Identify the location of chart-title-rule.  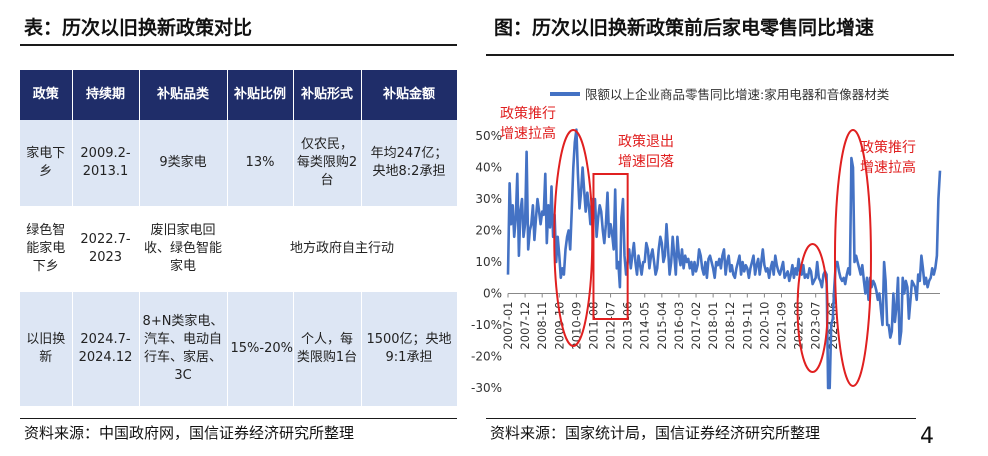
(720, 55).